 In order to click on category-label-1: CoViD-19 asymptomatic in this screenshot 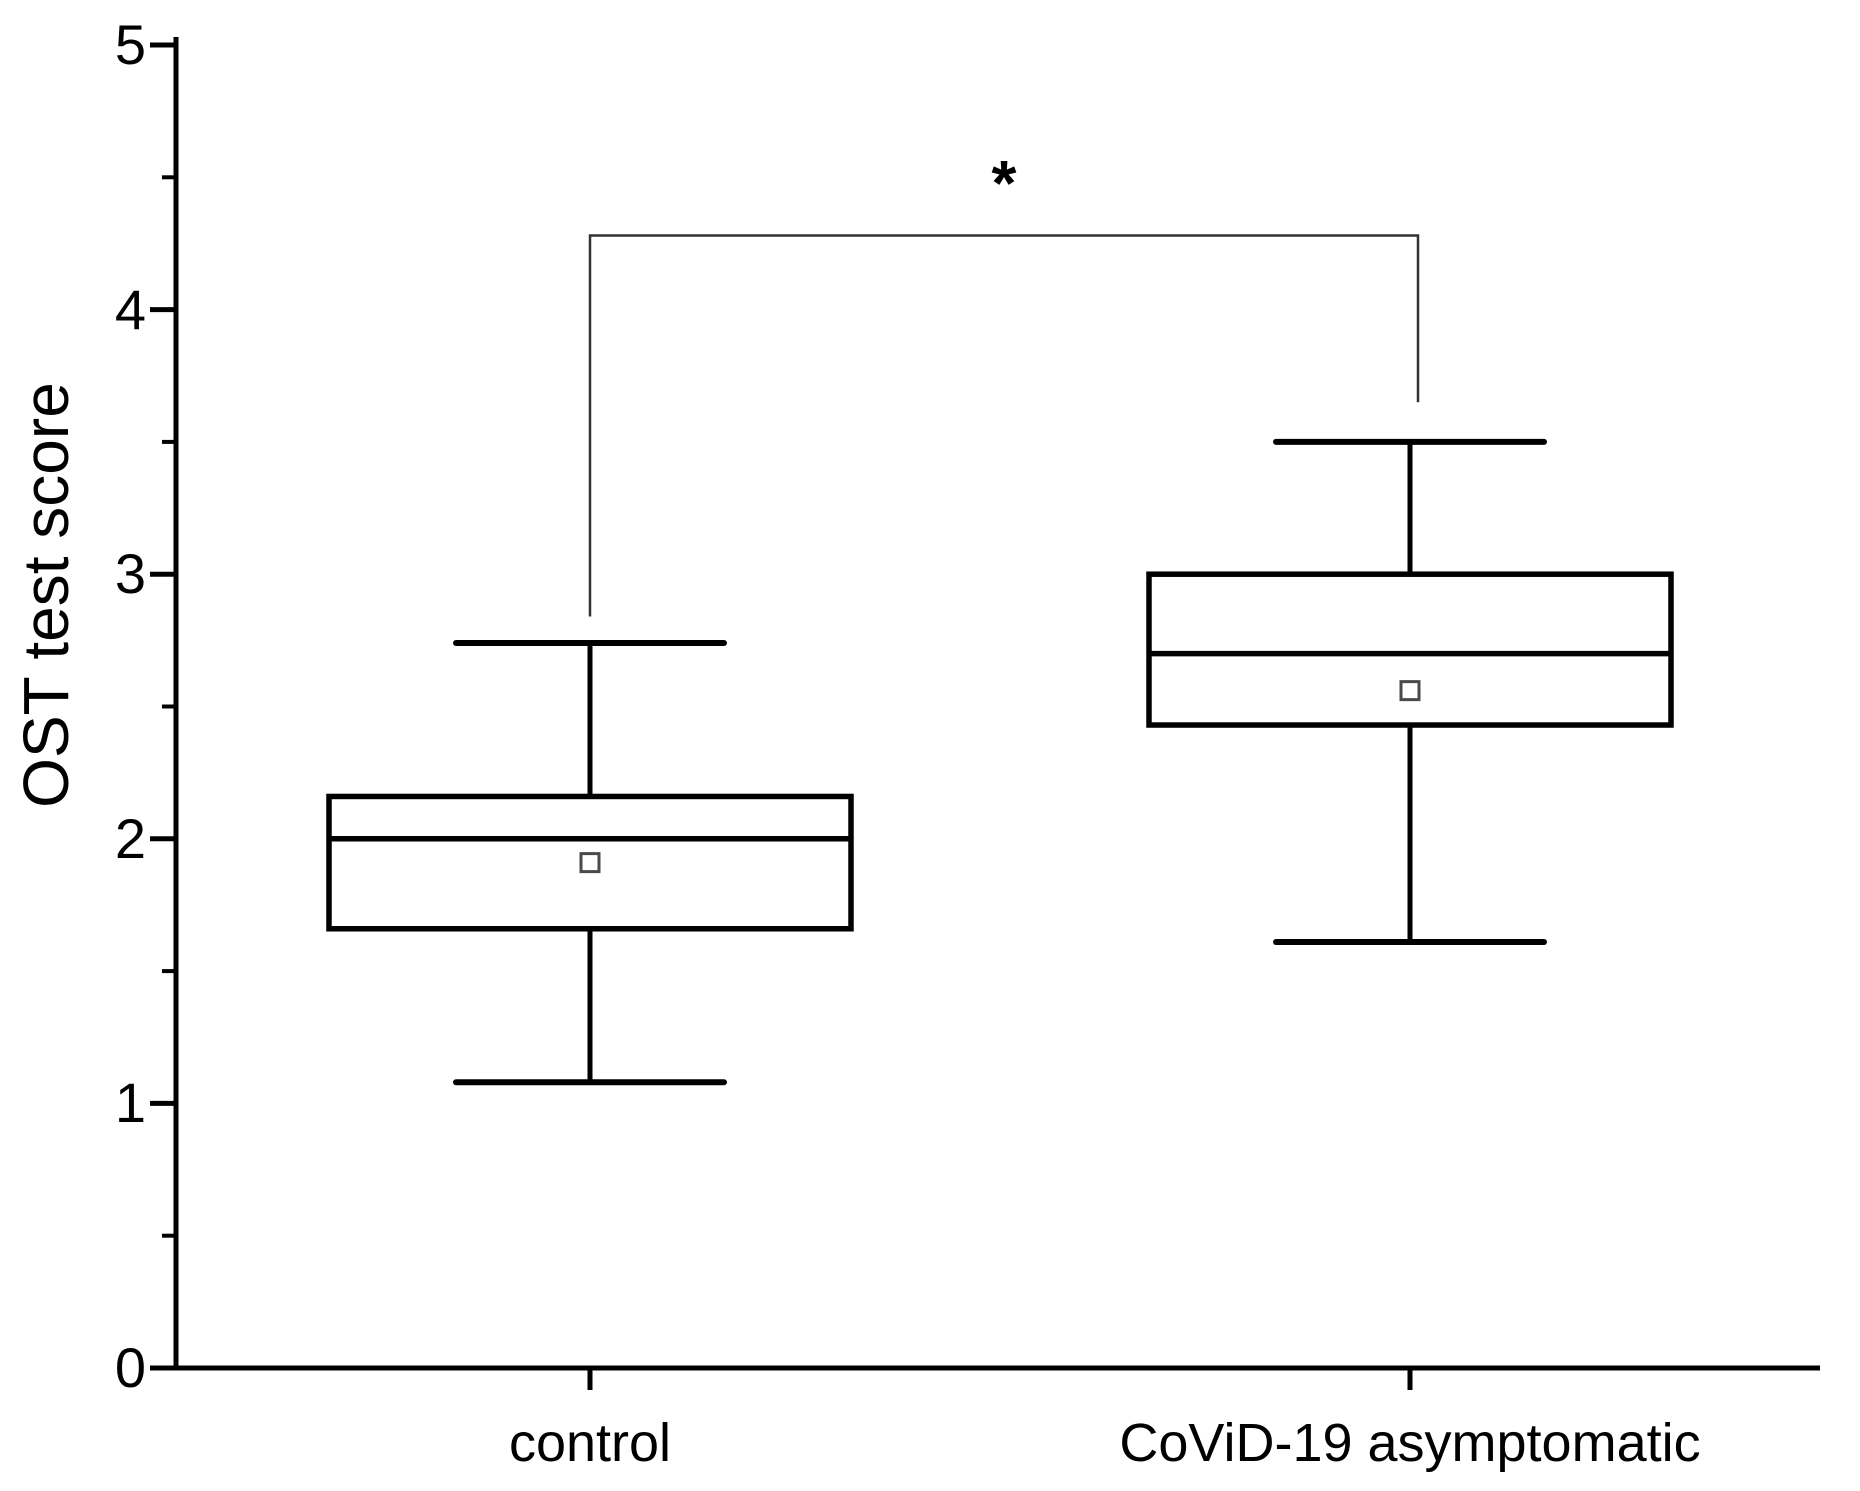, I will do `click(1410, 1443)`.